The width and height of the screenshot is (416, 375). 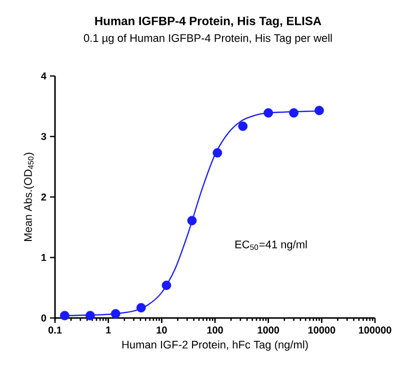 What do you see at coordinates (161, 330) in the screenshot?
I see `x-tick-label: 10` at bounding box center [161, 330].